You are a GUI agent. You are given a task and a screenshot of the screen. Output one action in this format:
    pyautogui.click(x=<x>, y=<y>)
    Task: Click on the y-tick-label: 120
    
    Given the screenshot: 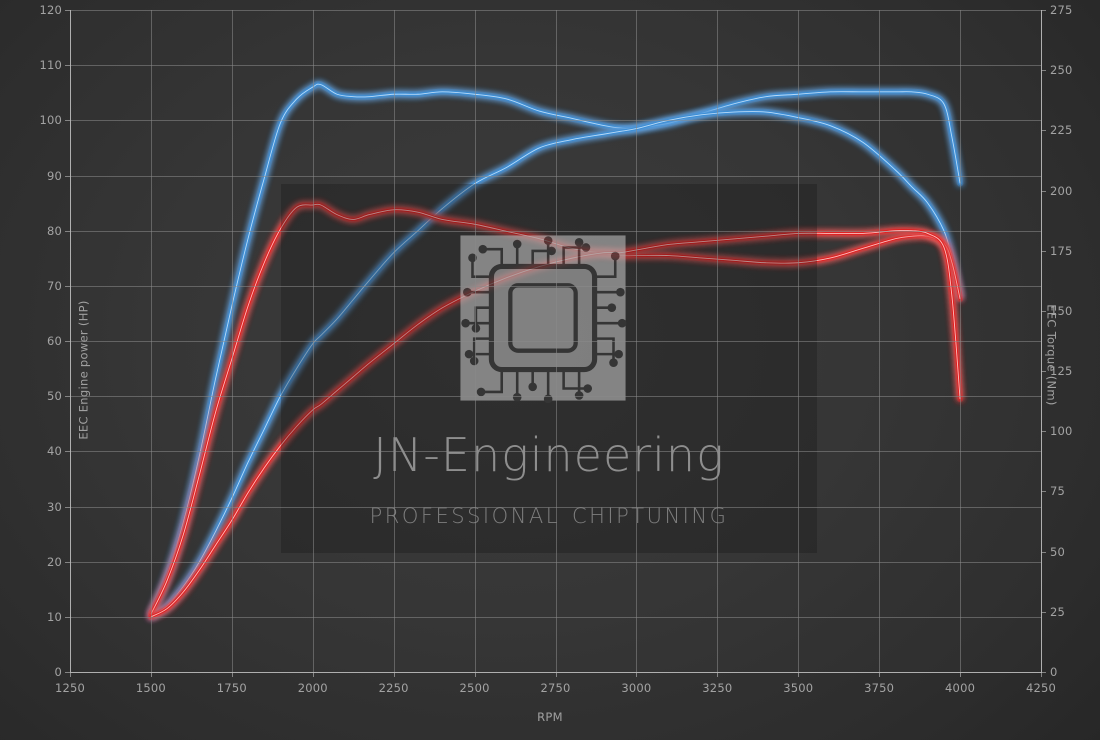 What is the action you would take?
    pyautogui.click(x=50, y=10)
    